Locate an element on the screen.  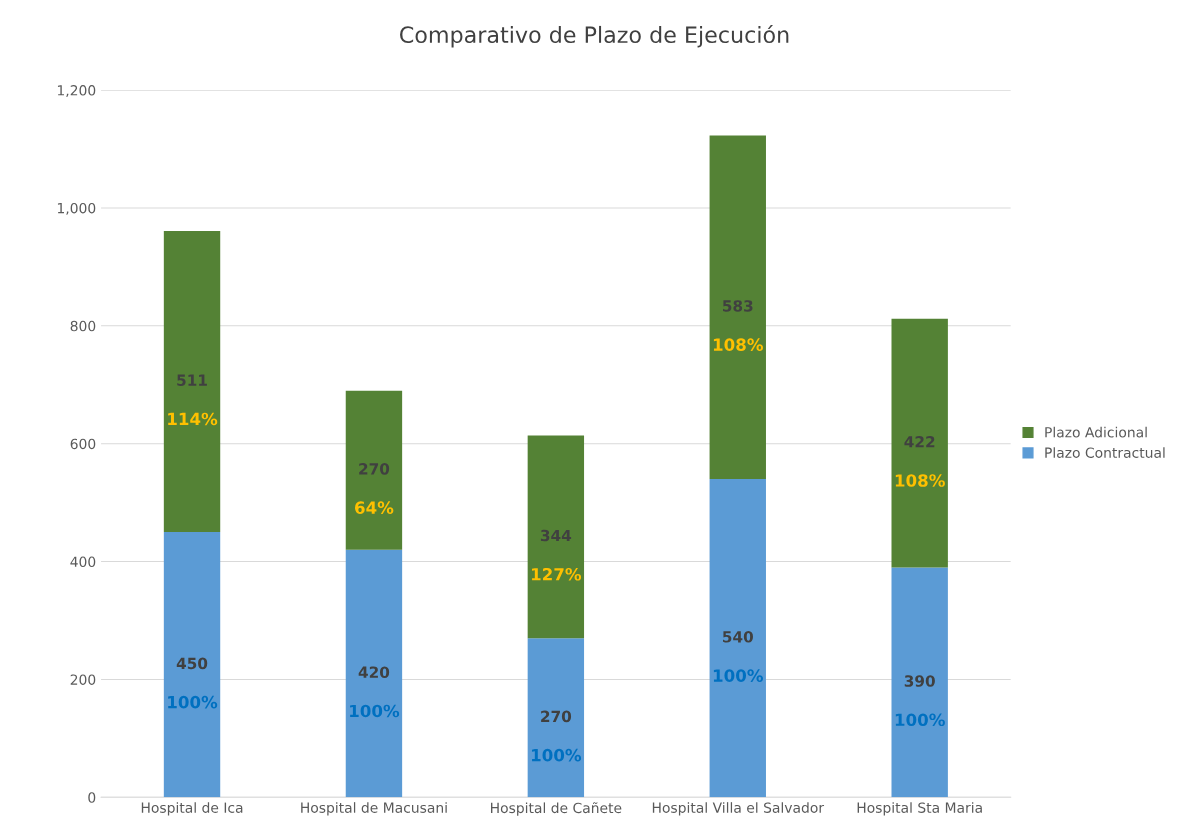
data-label: 583 is located at coordinates (738, 306).